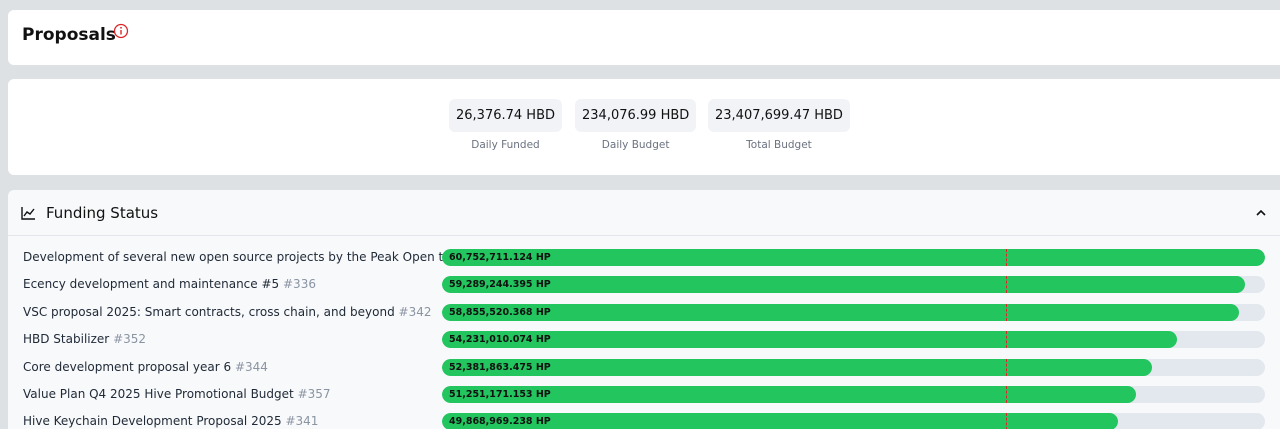 Image resolution: width=1280 pixels, height=429 pixels. I want to click on stat-label: Daily Funded, so click(505, 145).